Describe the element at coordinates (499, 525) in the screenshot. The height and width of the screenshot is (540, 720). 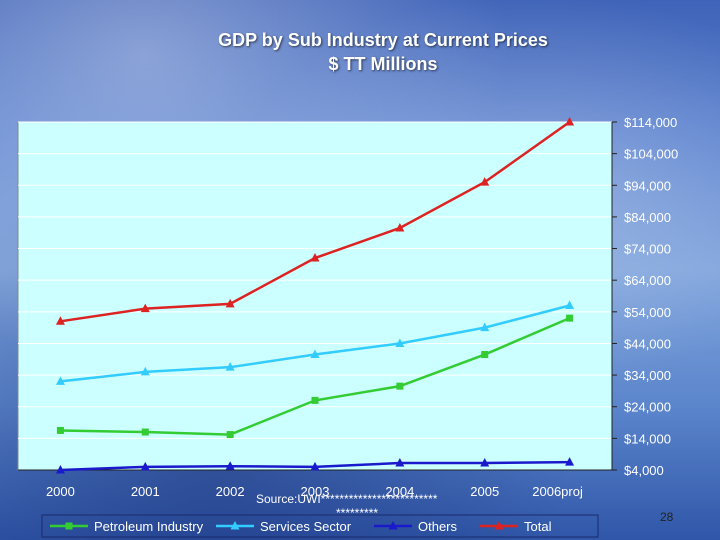
I see `legend-marker-total` at that location.